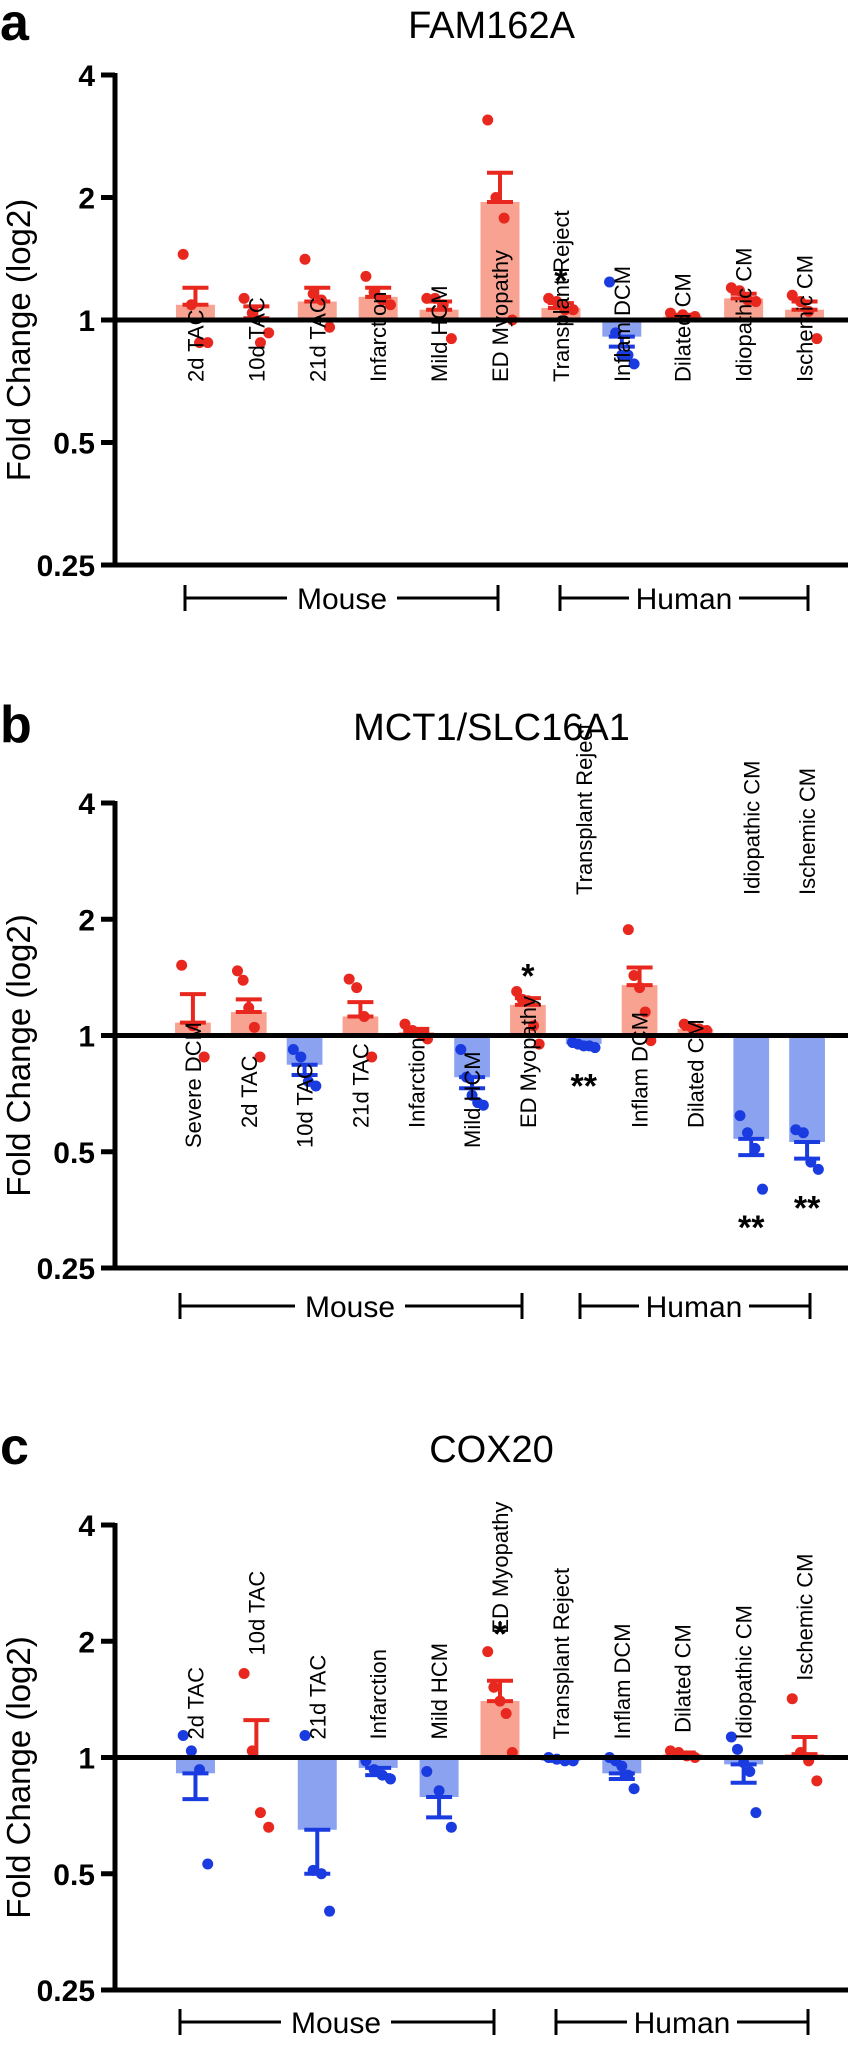 The image size is (848, 2045). Describe the element at coordinates (15, 26) in the screenshot. I see `panel-label: a` at that location.